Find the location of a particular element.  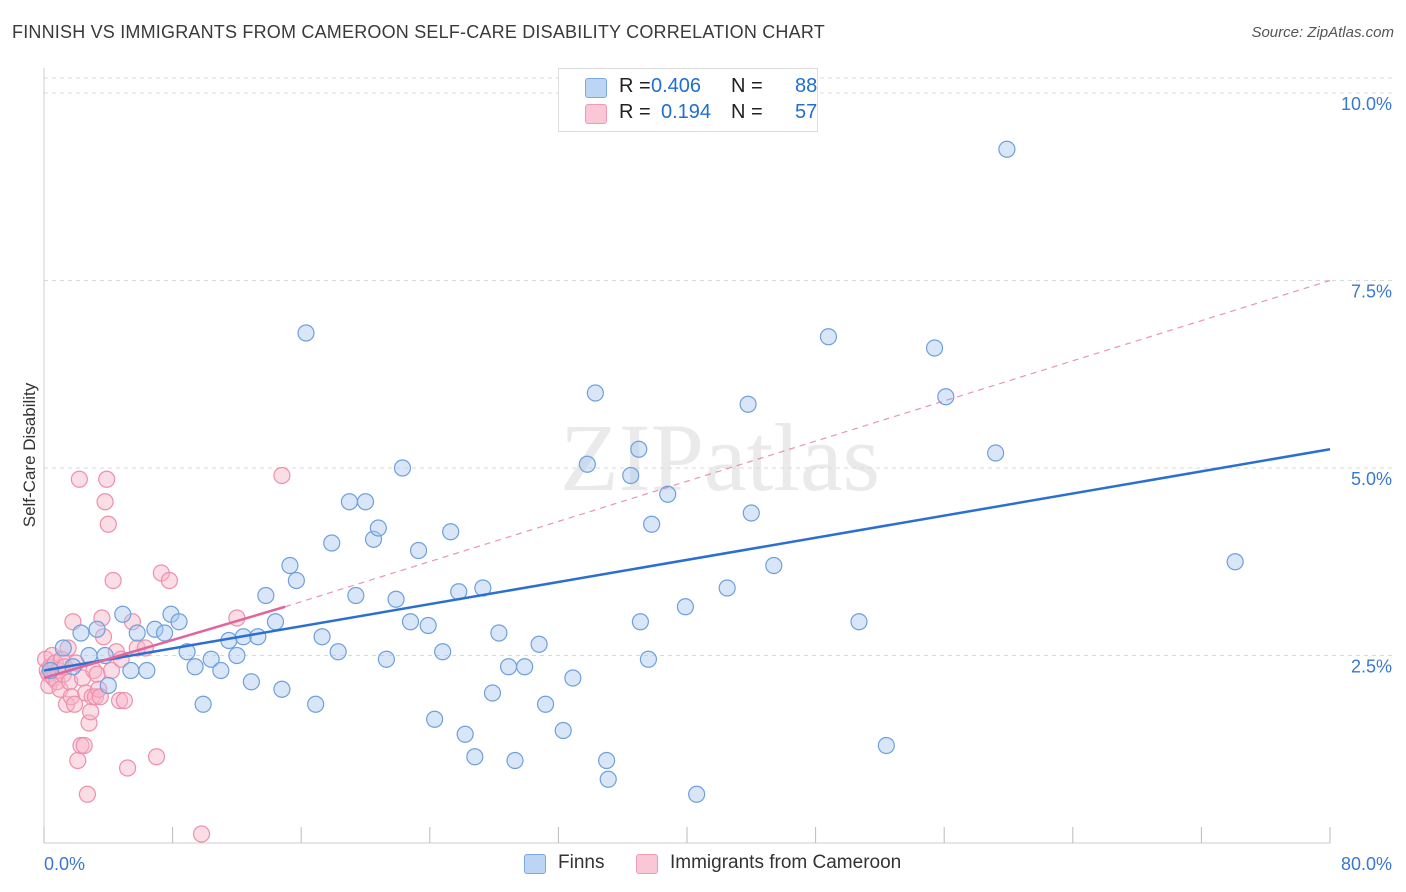

points-cameroon is located at coordinates (164, 654).